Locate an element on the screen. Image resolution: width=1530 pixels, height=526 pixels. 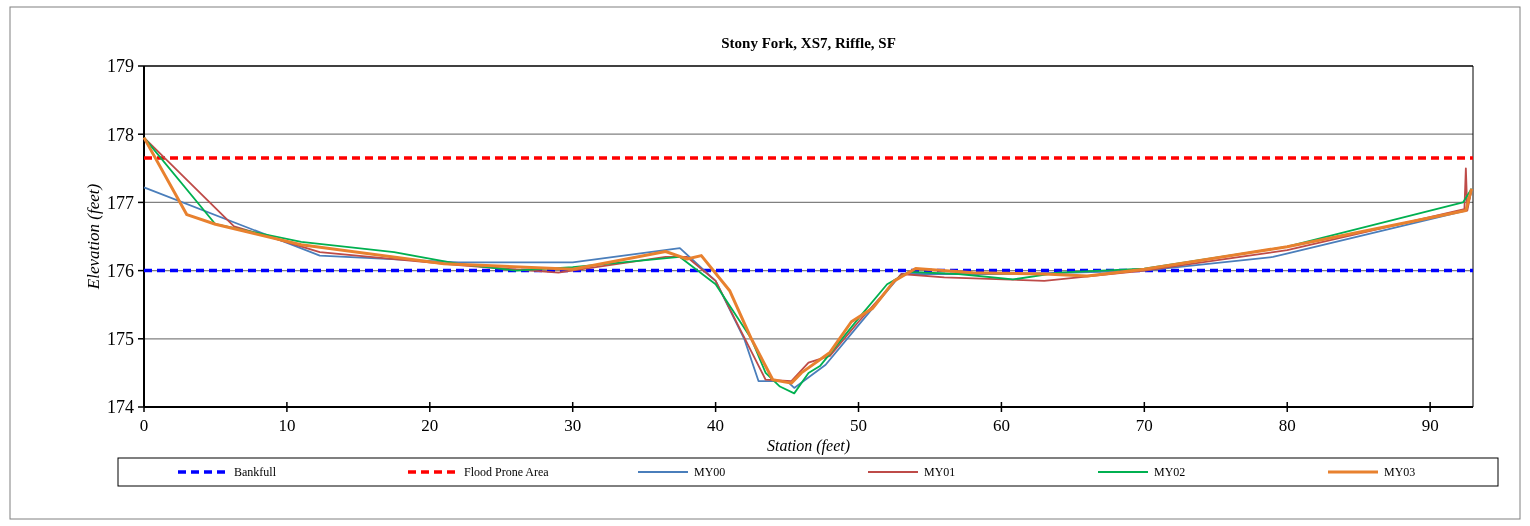
y-tick-label: 177 is located at coordinates (120, 202).